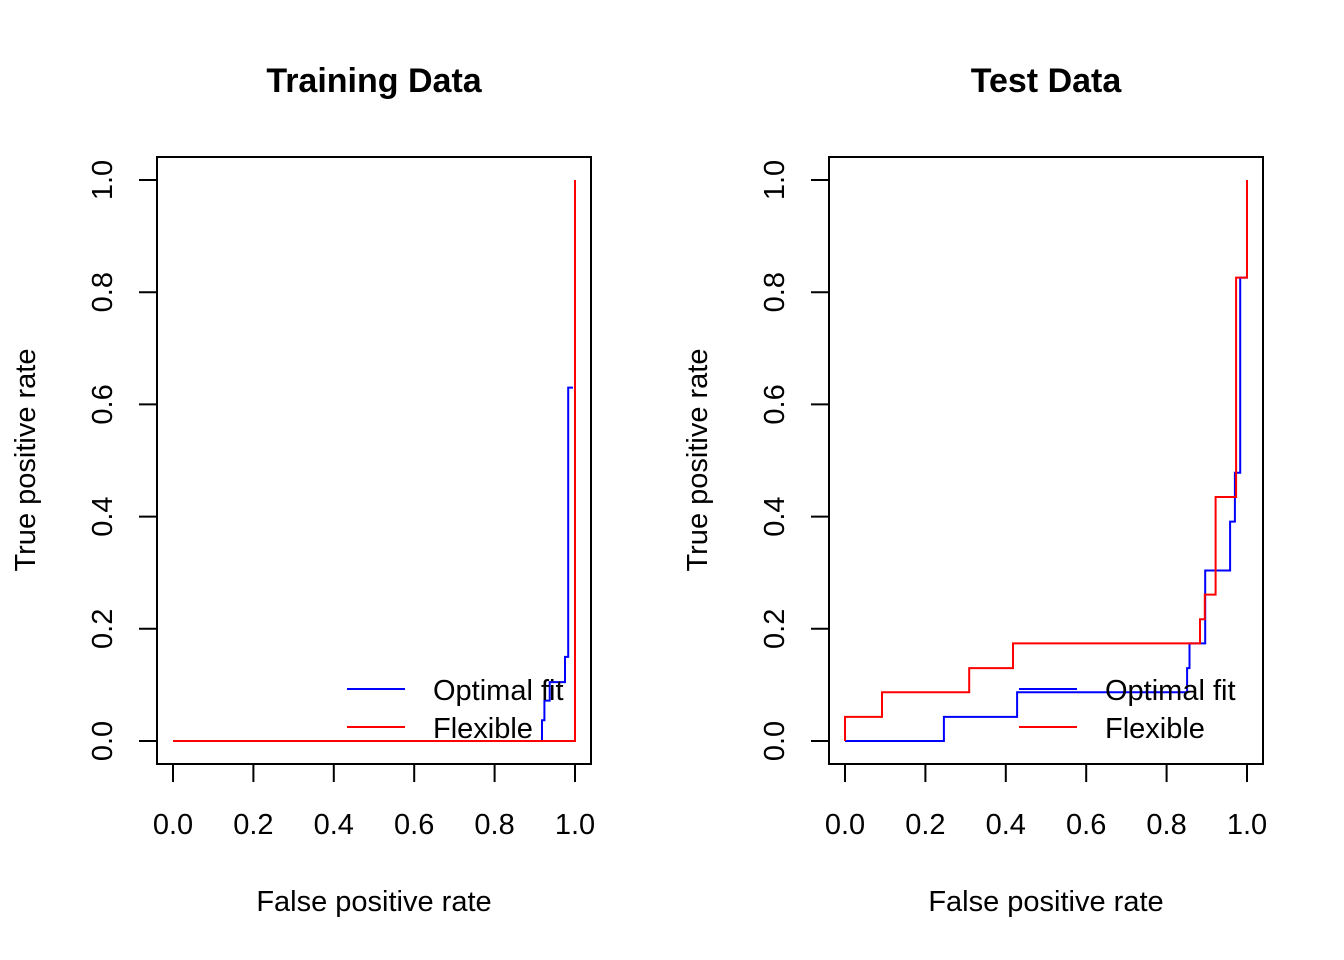 This screenshot has height=960, width=1344. What do you see at coordinates (373, 564) in the screenshot?
I see `series-line-optimal-fit` at bounding box center [373, 564].